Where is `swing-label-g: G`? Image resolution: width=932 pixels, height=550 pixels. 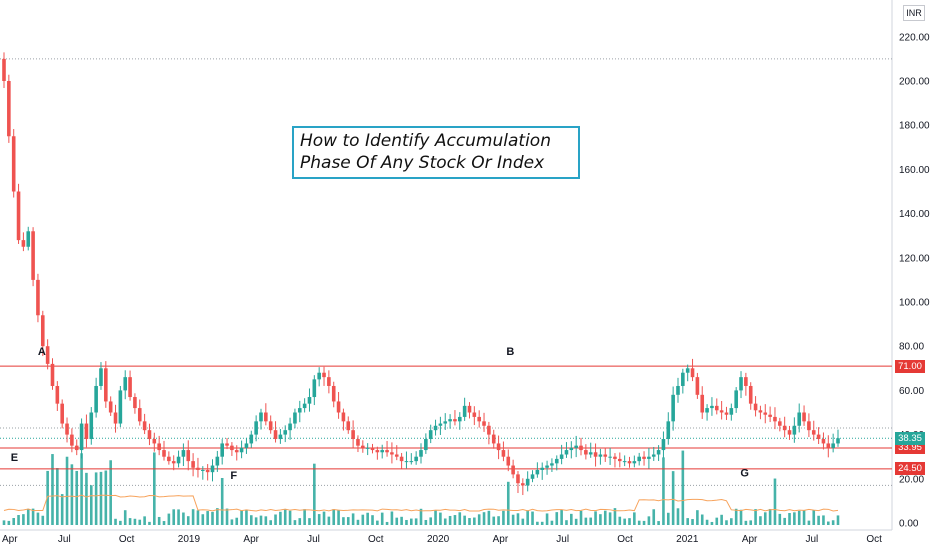
swing-label-g: G is located at coordinates (744, 474).